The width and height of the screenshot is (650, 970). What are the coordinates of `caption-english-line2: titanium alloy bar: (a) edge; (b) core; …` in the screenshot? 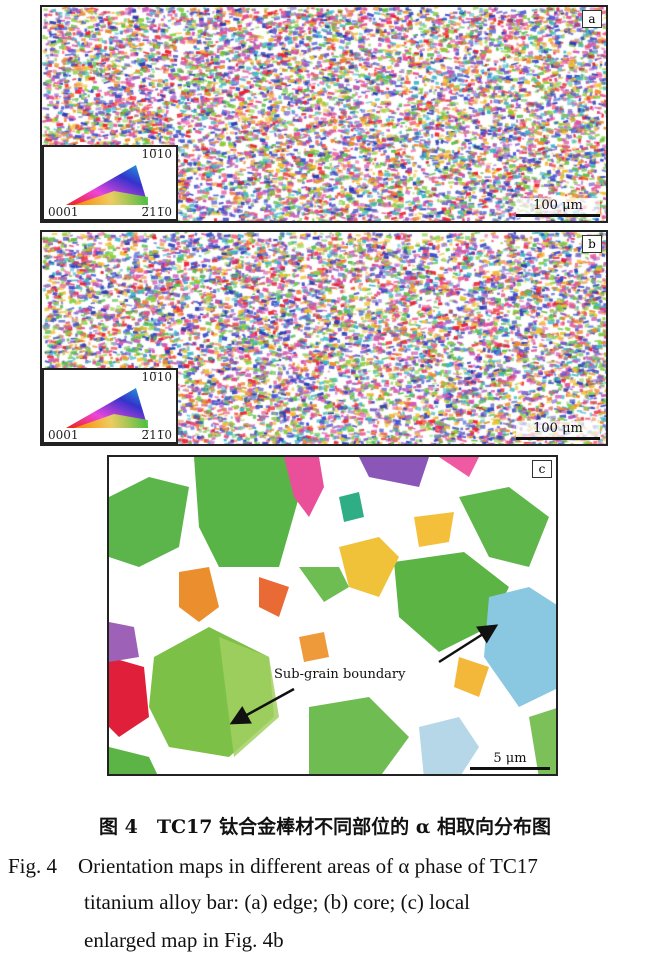 It's located at (277, 902).